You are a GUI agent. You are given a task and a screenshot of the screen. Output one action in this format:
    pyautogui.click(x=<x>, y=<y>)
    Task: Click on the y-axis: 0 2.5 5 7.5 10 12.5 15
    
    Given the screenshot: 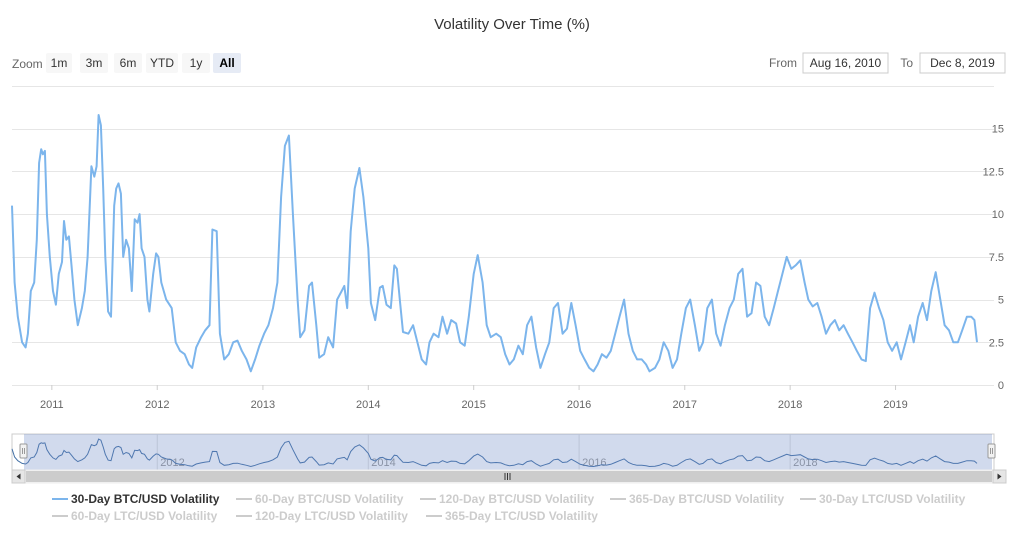 What is the action you would take?
    pyautogui.click(x=993, y=258)
    